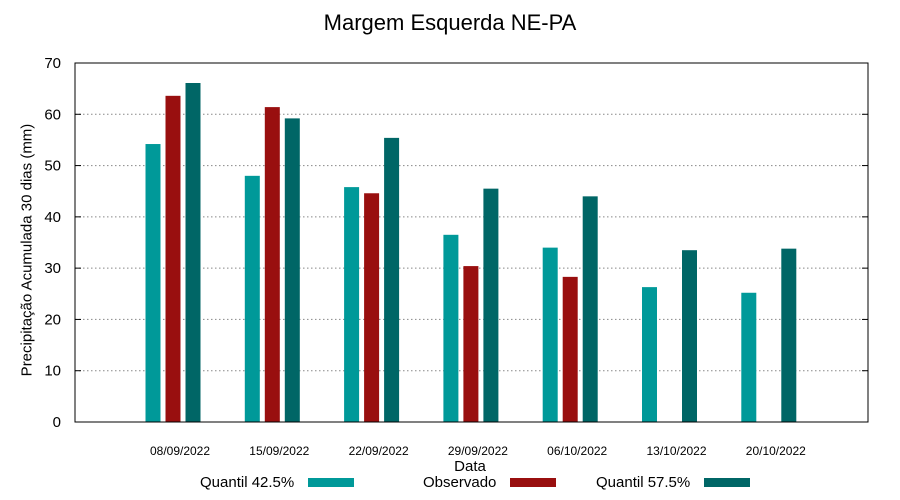  Describe the element at coordinates (52, 319) in the screenshot. I see `y-tick-label: 20` at that location.